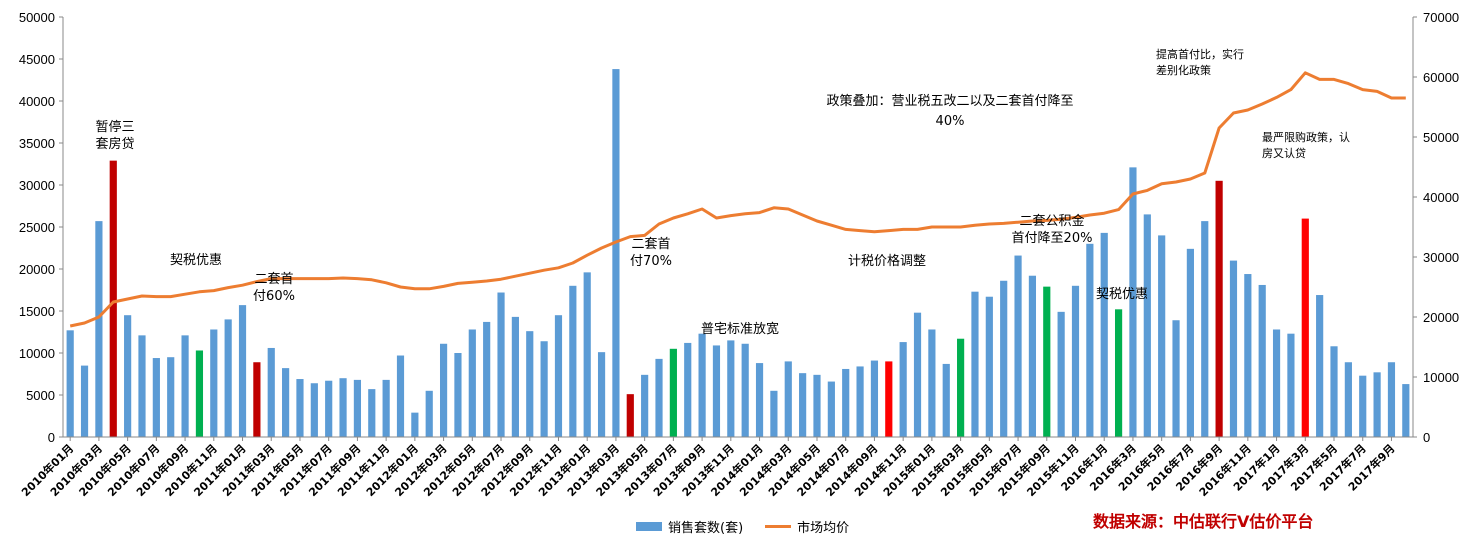  What do you see at coordinates (37, 311) in the screenshot?
I see `y-left-tick-label: 15000` at bounding box center [37, 311].